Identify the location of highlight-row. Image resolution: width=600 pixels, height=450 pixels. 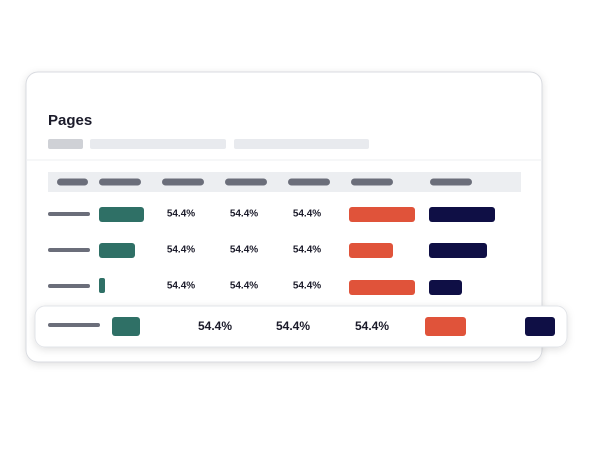
(301, 326).